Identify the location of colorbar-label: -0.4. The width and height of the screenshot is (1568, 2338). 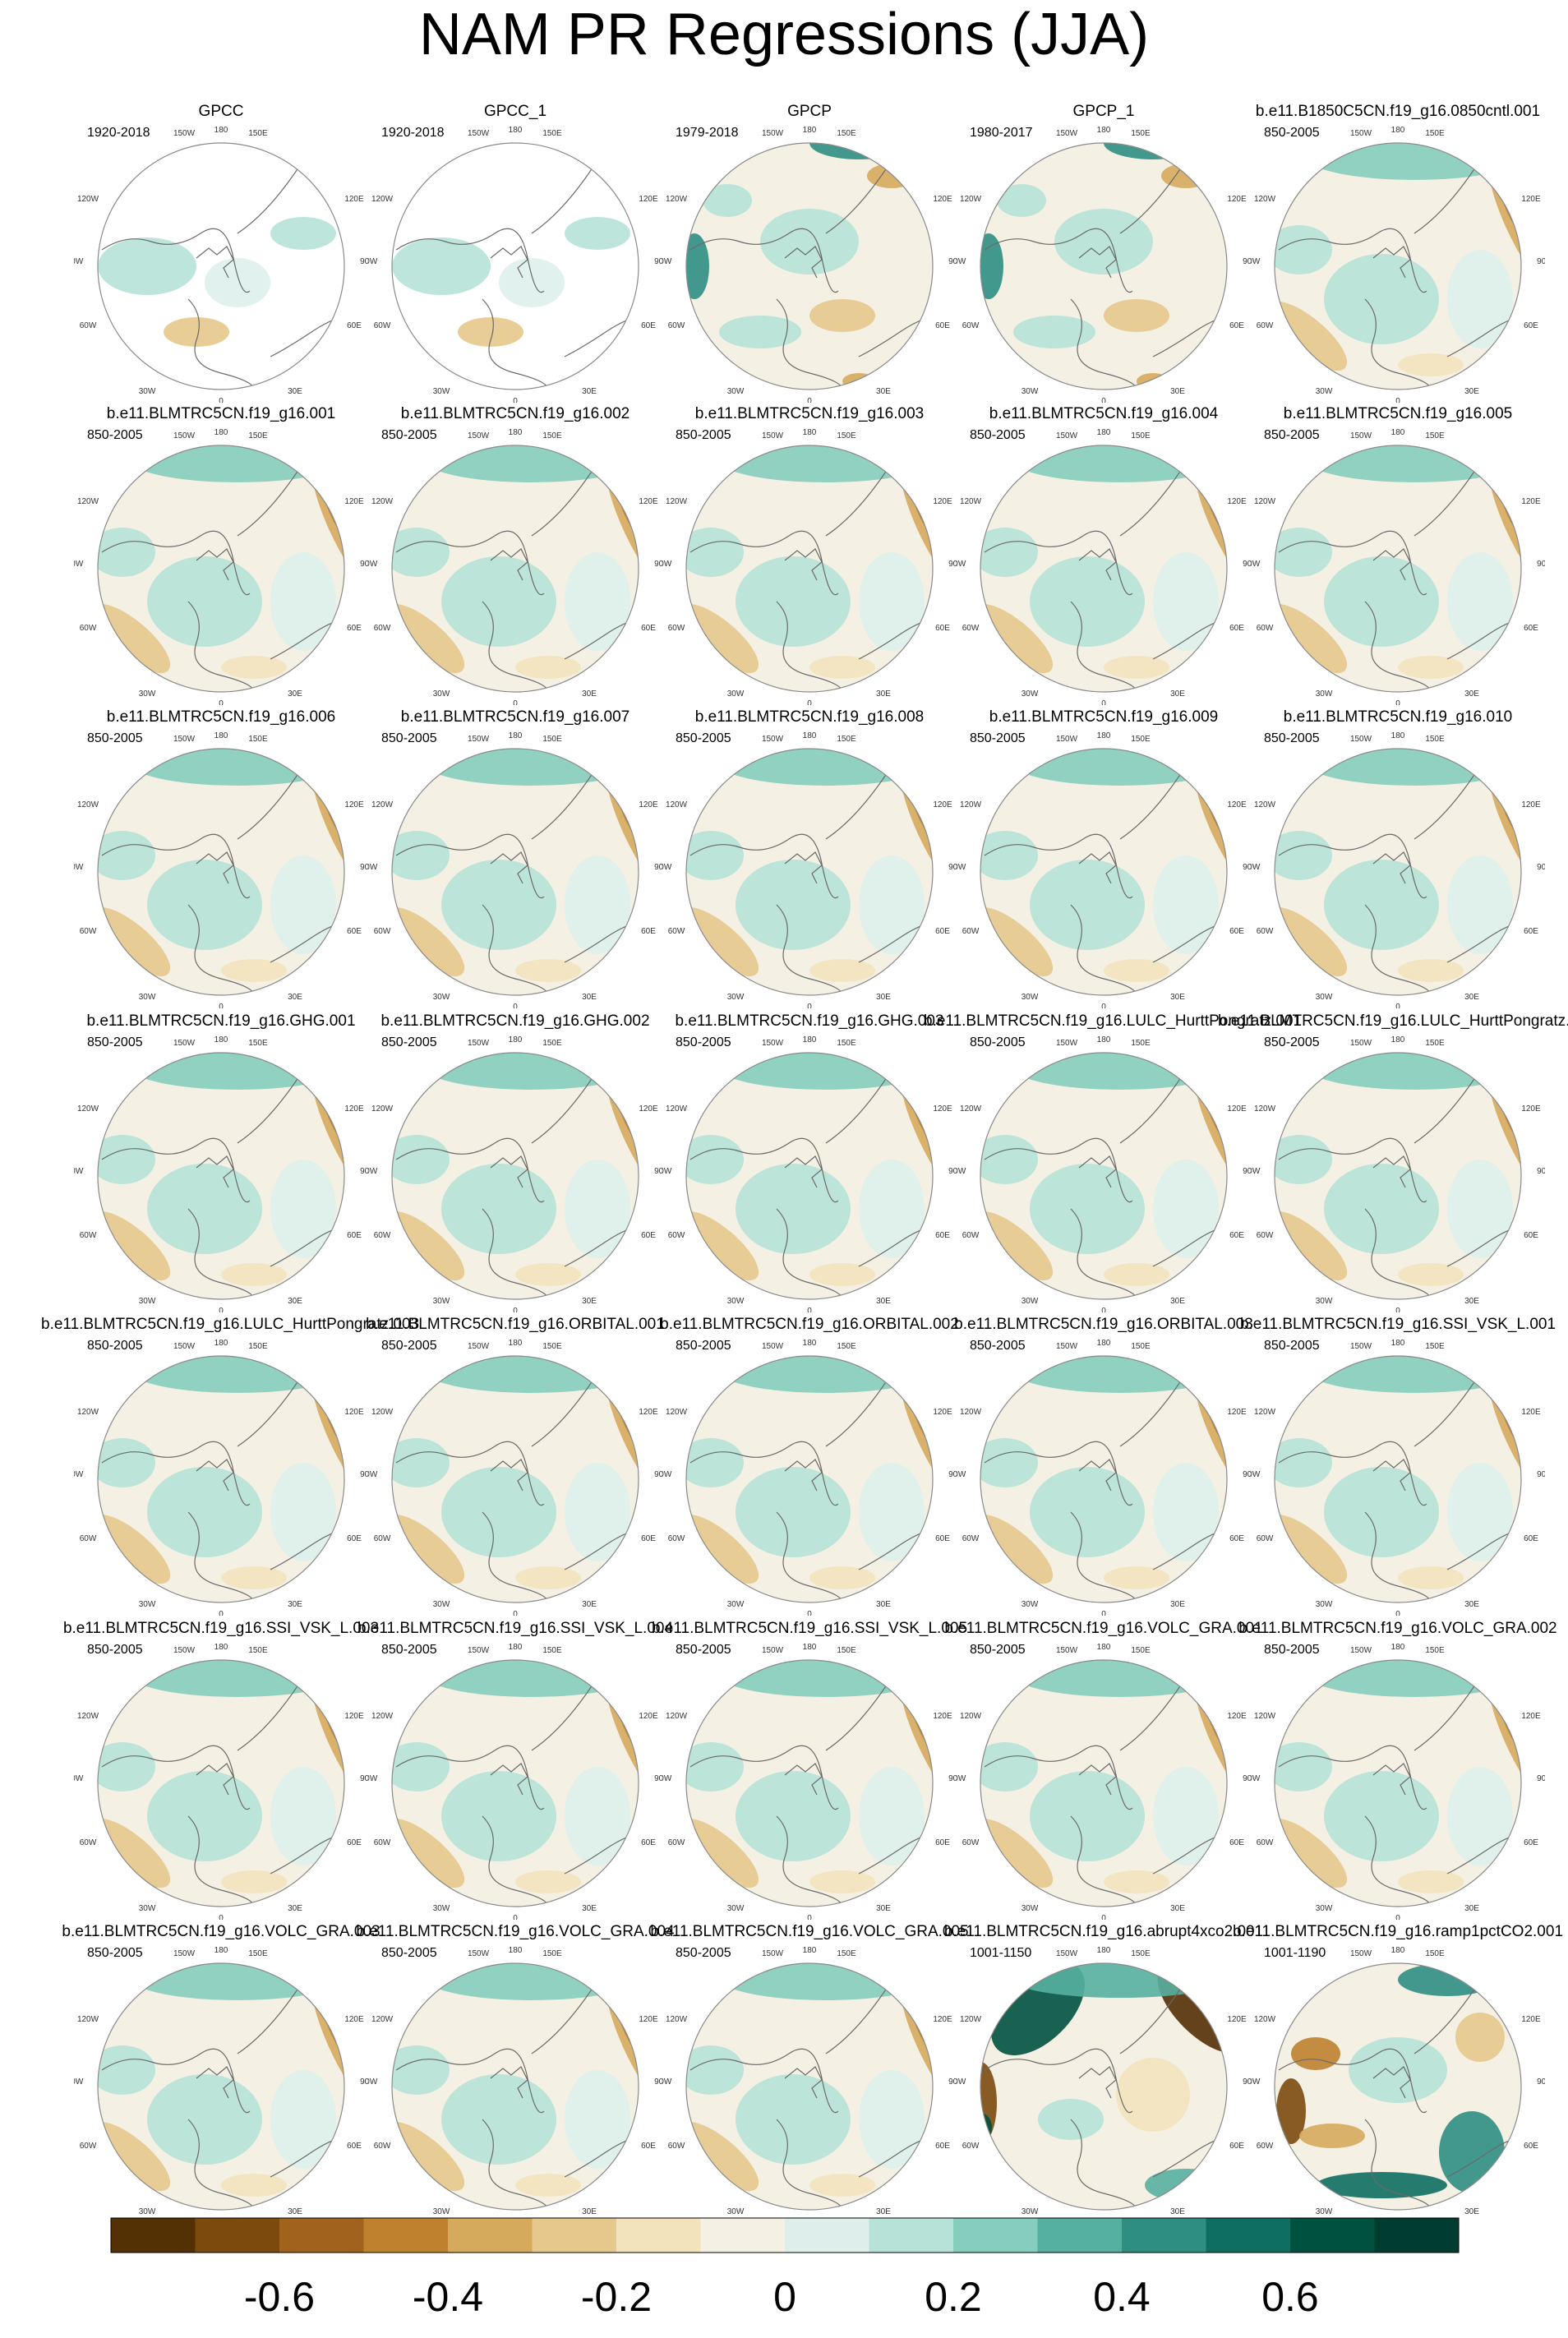
(448, 2297).